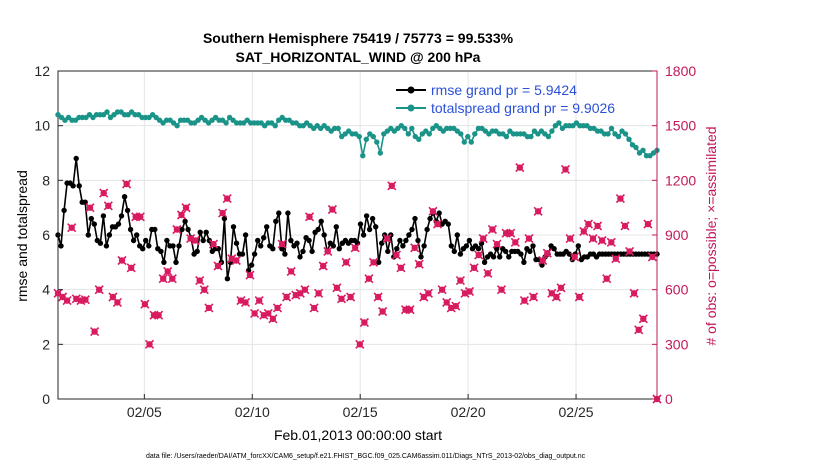 The image size is (830, 470). Describe the element at coordinates (677, 344) in the screenshot. I see `y-tick-label-right: 300` at that location.